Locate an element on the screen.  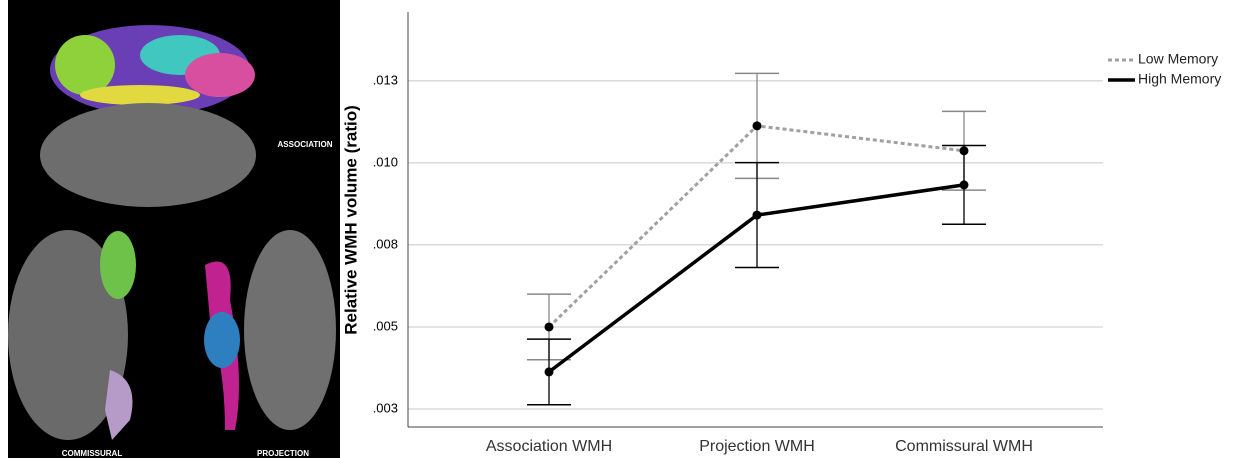
image-label: PROJECTION is located at coordinates (283, 453).